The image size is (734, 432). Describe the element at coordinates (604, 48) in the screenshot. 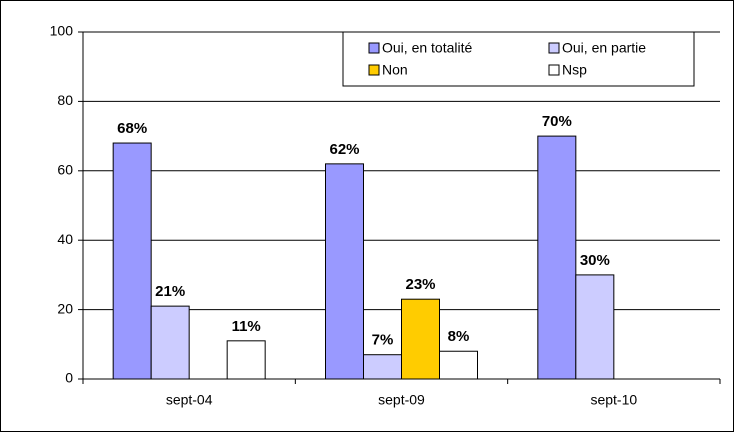

I see `legend-label: Oui, en partie` at that location.